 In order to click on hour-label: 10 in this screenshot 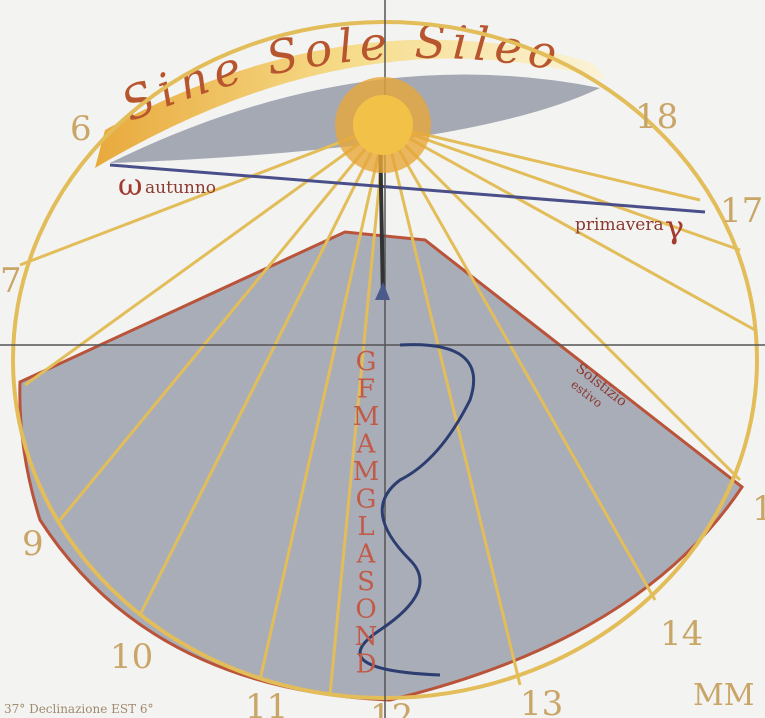, I will do `click(131, 657)`.